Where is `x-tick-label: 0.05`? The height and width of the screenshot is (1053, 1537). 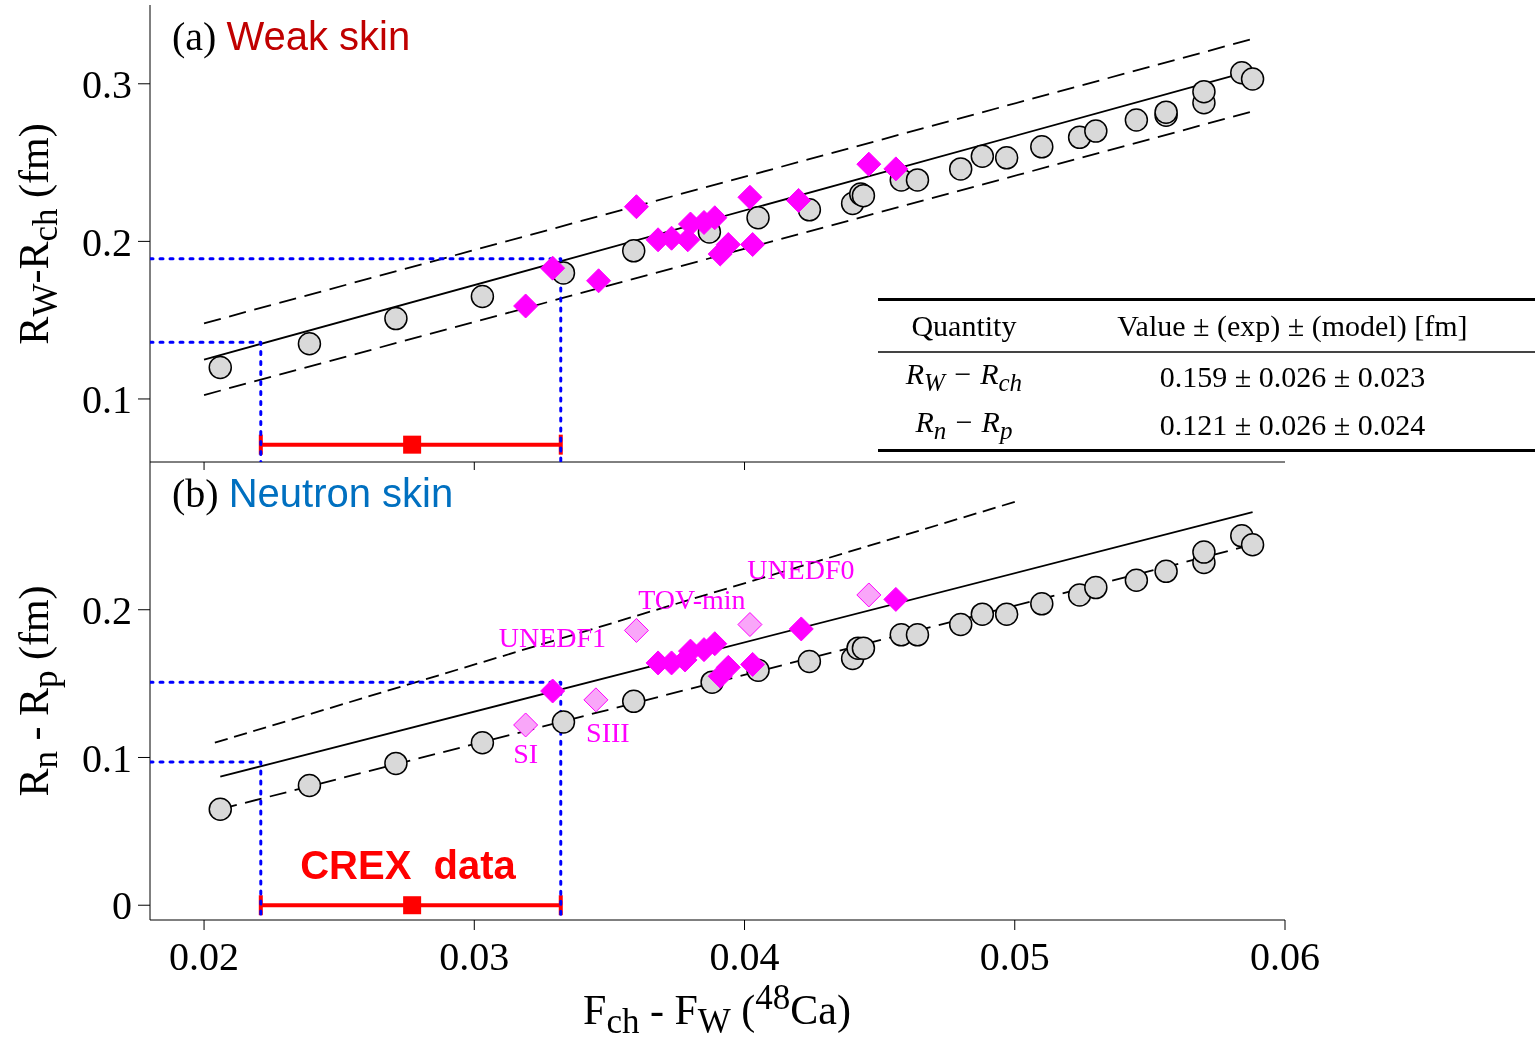
x-tick-label: 0.05 is located at coordinates (1014, 957).